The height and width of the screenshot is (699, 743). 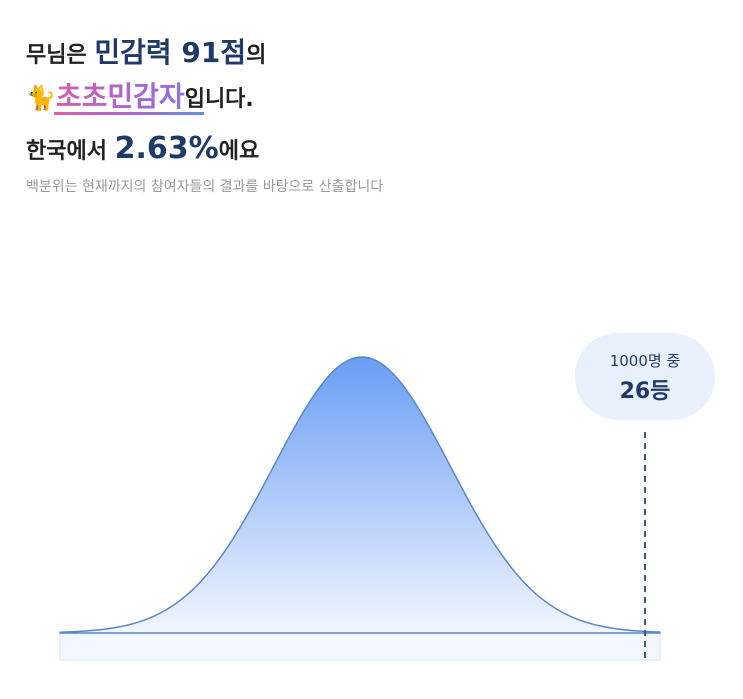 I want to click on type-name: 초초민감자, so click(x=120, y=96).